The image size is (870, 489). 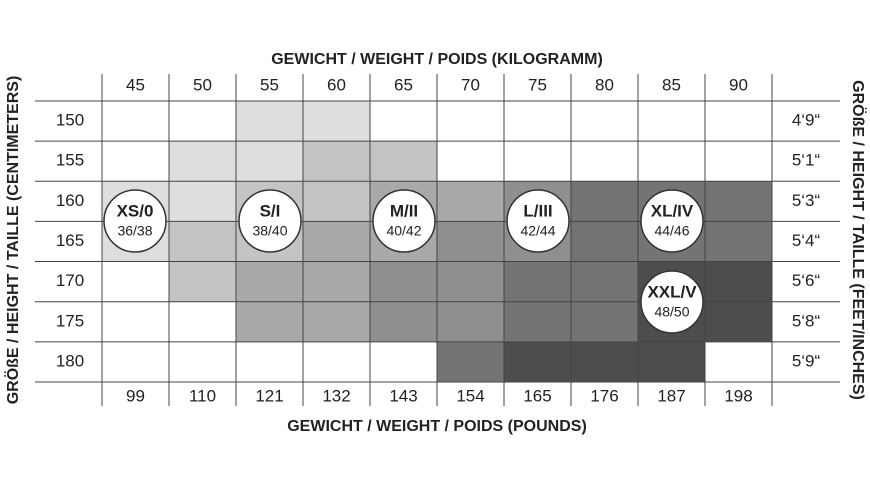 What do you see at coordinates (806, 320) in the screenshot?
I see `ft-label: 5‘8“` at bounding box center [806, 320].